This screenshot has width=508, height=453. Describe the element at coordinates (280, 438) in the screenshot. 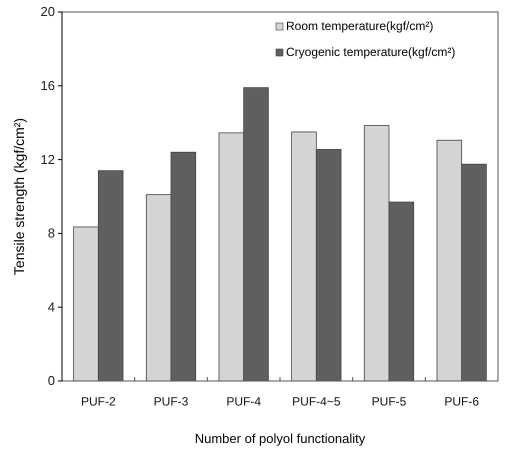

I see `x-axis-title: Number of polyol functionality` at that location.